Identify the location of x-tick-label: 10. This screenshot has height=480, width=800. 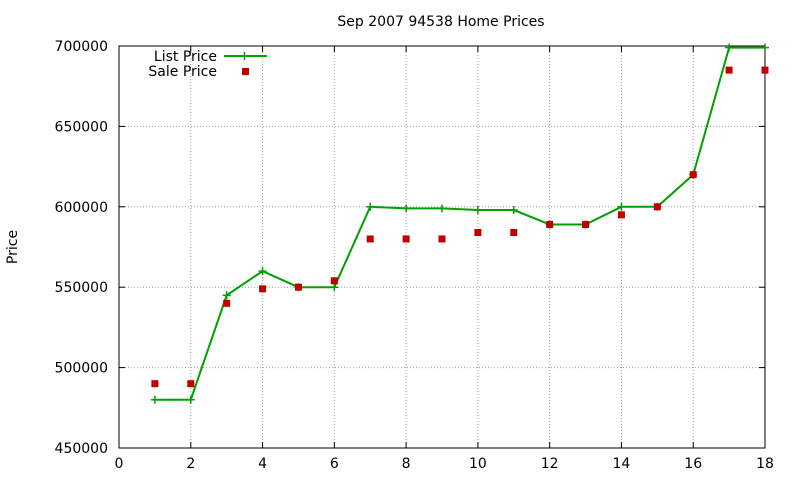
(478, 464).